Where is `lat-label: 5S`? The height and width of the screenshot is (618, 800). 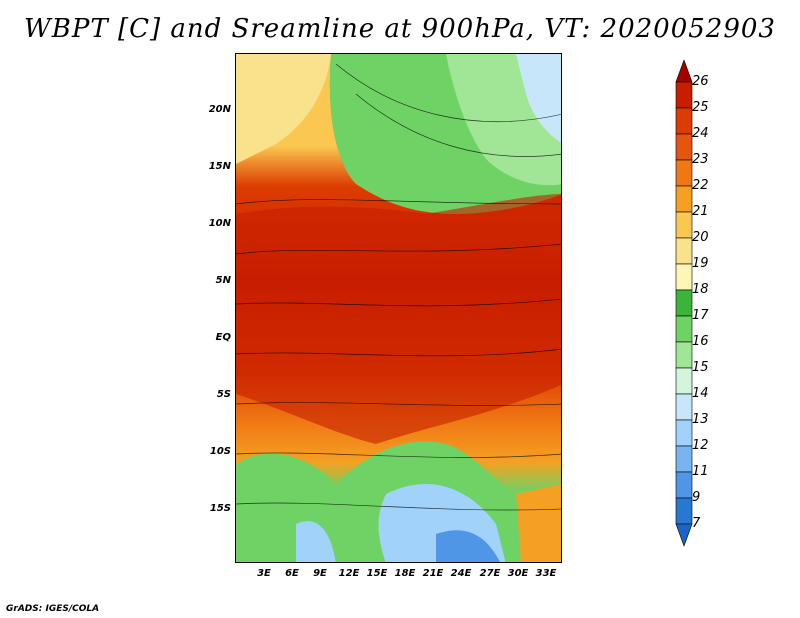 lat-label: 5S is located at coordinates (223, 394).